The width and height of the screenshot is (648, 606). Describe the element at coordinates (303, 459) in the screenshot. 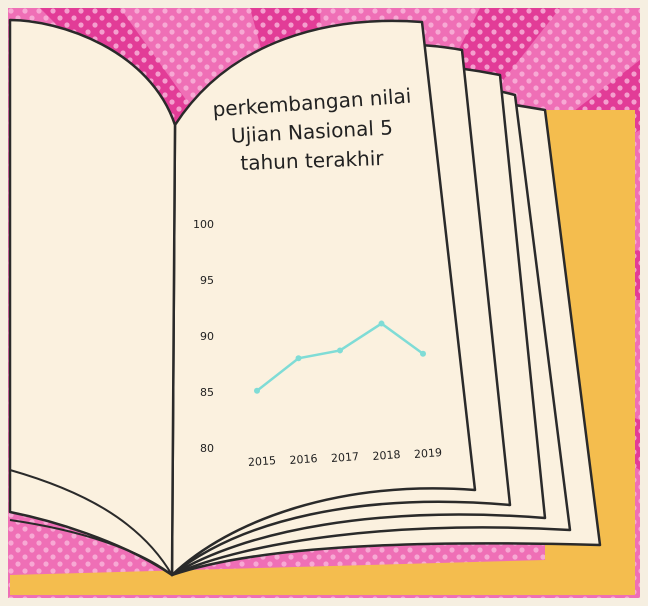

I see `x-tick-label: 2016` at that location.